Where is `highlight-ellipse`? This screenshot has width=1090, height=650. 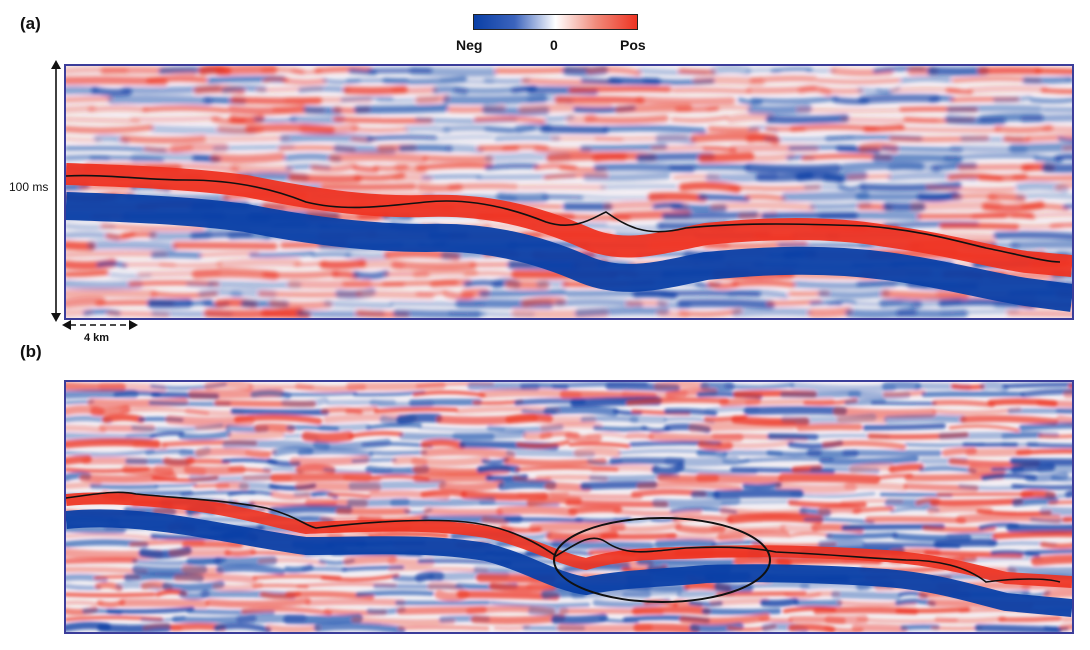
highlight-ellipse is located at coordinates (662, 560).